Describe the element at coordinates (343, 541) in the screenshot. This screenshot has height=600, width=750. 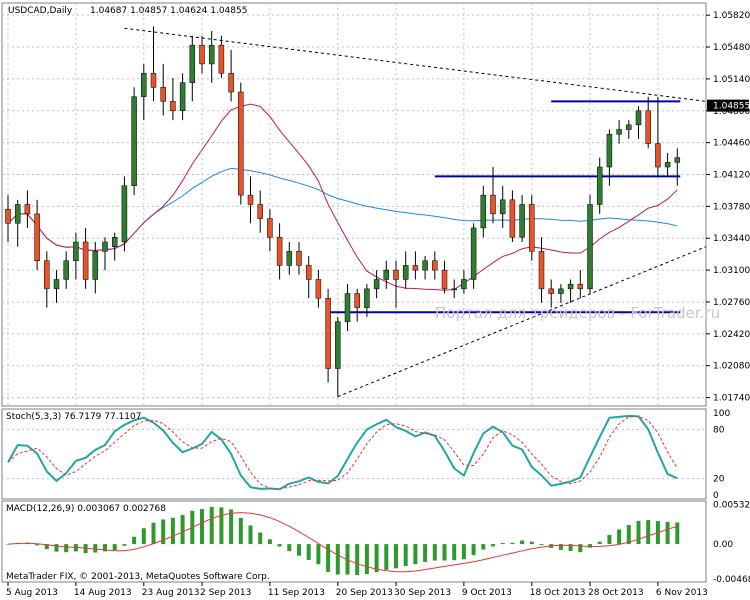
I see `macd-panel` at that location.